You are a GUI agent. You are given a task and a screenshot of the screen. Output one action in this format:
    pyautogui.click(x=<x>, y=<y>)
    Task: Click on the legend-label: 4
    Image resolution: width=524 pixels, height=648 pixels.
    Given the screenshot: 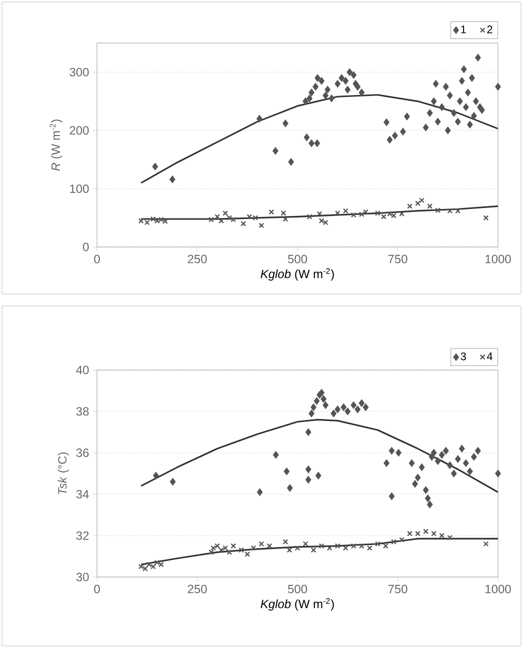 What is the action you would take?
    pyautogui.click(x=489, y=356)
    